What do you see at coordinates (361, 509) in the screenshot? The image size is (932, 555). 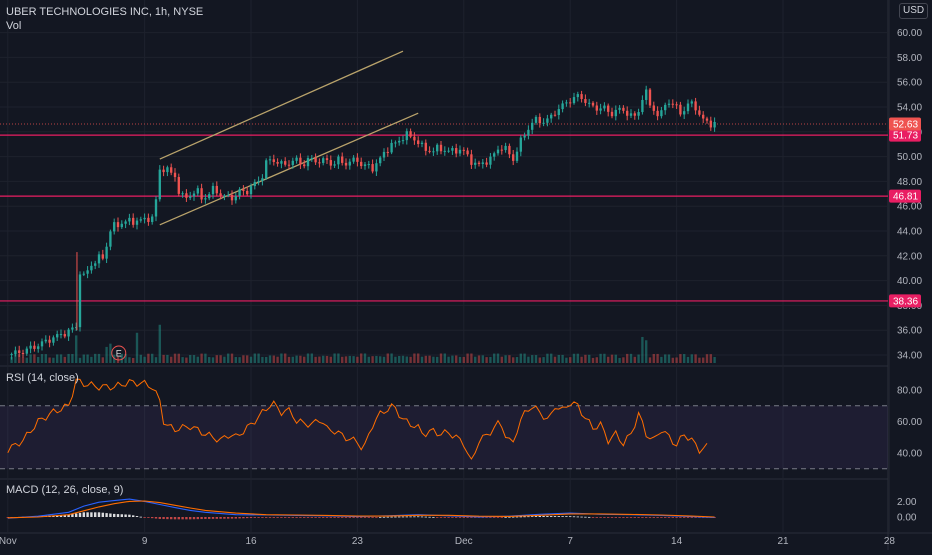 I see `macd-signal-line` at bounding box center [361, 509].